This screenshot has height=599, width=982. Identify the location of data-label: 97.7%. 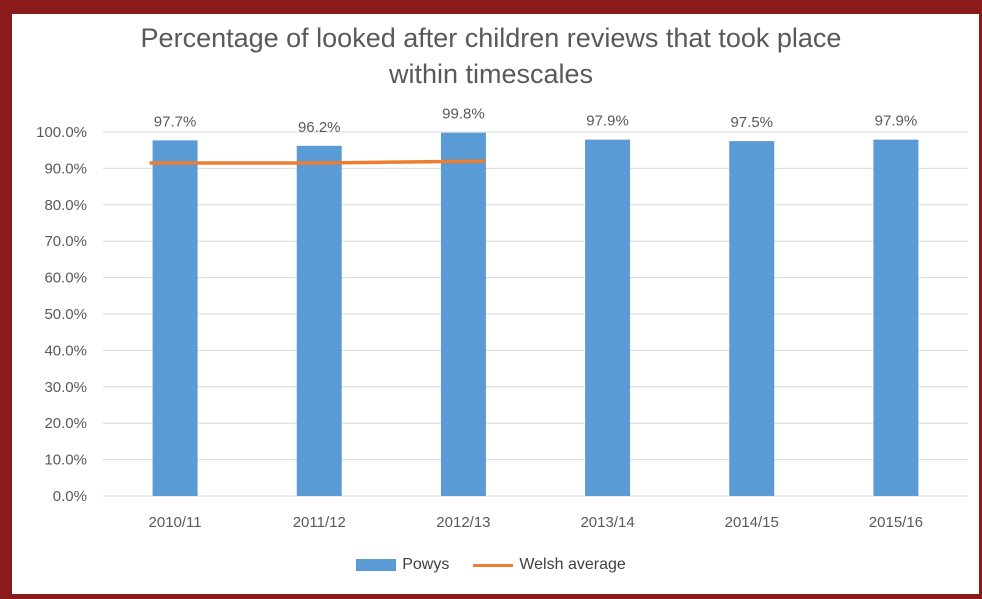
(175, 121).